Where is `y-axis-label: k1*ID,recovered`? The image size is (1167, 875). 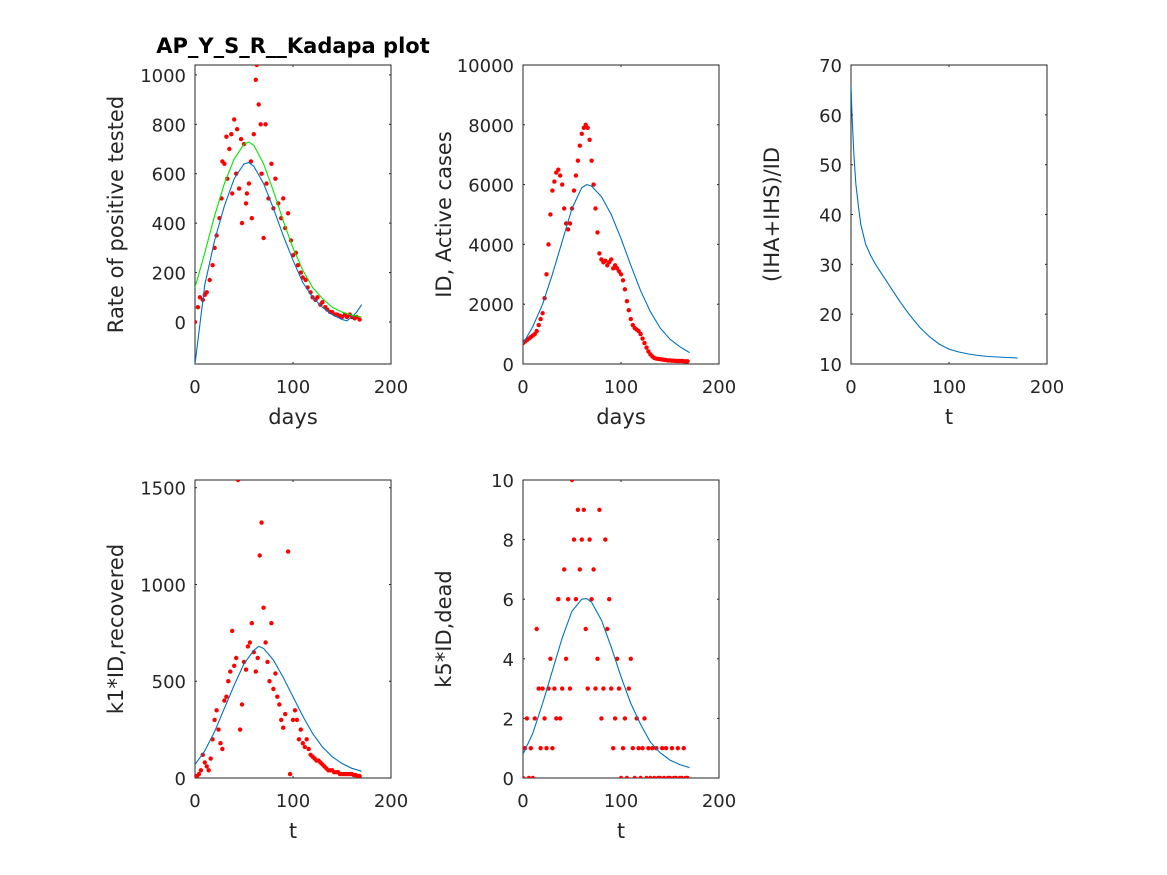 y-axis-label: k1*ID,recovered is located at coordinates (116, 629).